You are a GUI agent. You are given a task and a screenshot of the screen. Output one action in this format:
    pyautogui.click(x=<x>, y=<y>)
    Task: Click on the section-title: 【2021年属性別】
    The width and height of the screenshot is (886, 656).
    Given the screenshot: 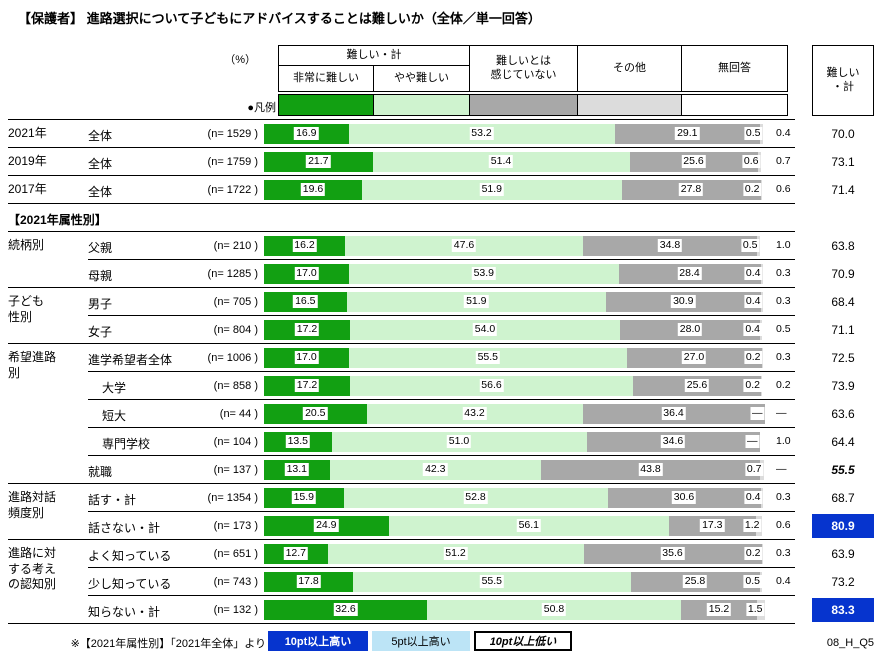 What is the action you would take?
    pyautogui.click(x=57, y=220)
    